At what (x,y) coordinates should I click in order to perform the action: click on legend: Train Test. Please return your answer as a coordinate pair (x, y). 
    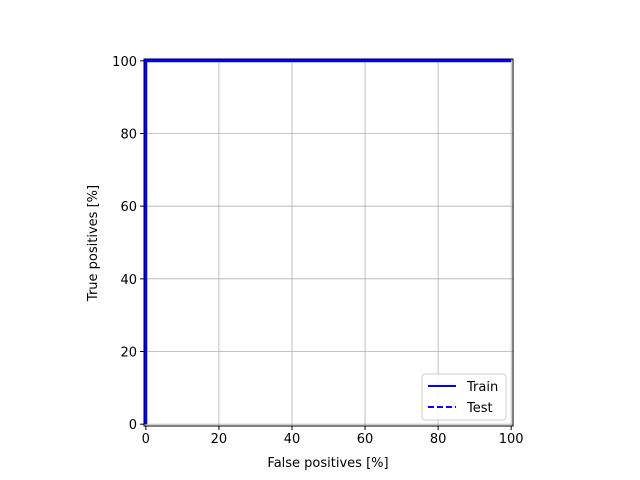
    Looking at the image, I should click on (464, 397).